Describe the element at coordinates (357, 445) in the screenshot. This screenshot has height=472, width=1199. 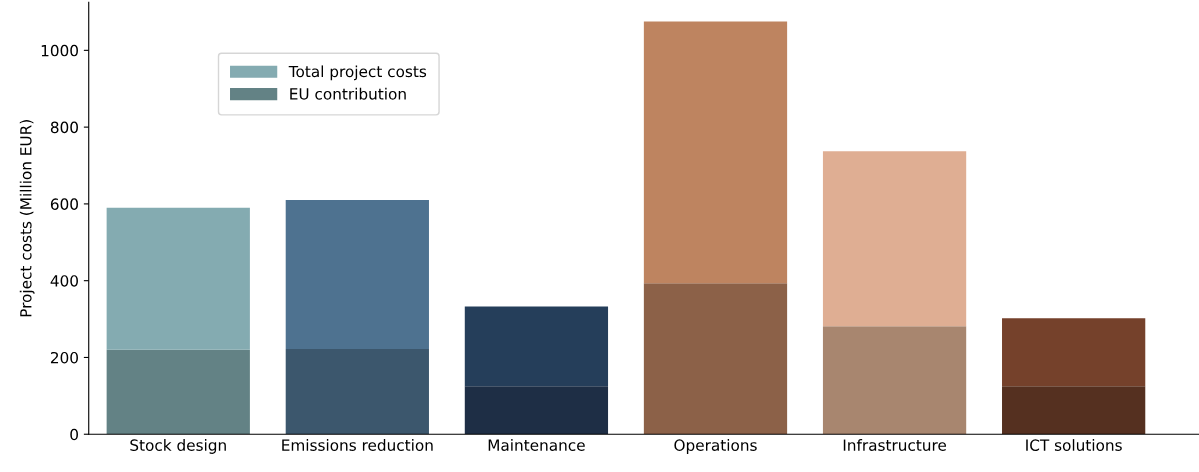
I see `x-tick-label: Emissions reduction` at that location.